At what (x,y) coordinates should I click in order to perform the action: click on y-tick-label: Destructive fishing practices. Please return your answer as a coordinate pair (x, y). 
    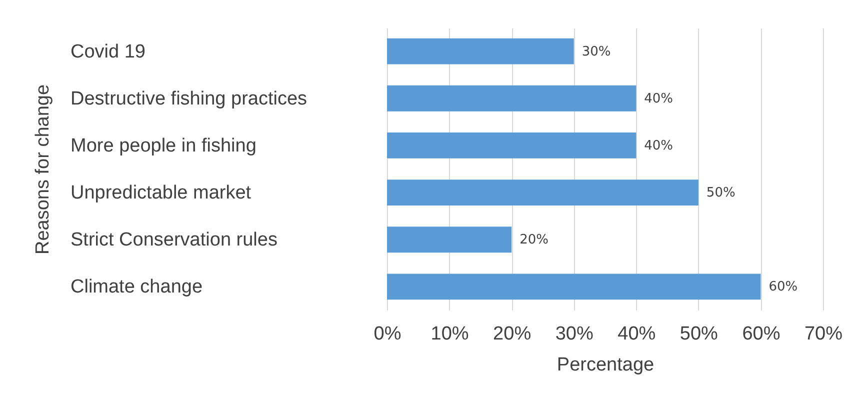
    Looking at the image, I should click on (189, 99).